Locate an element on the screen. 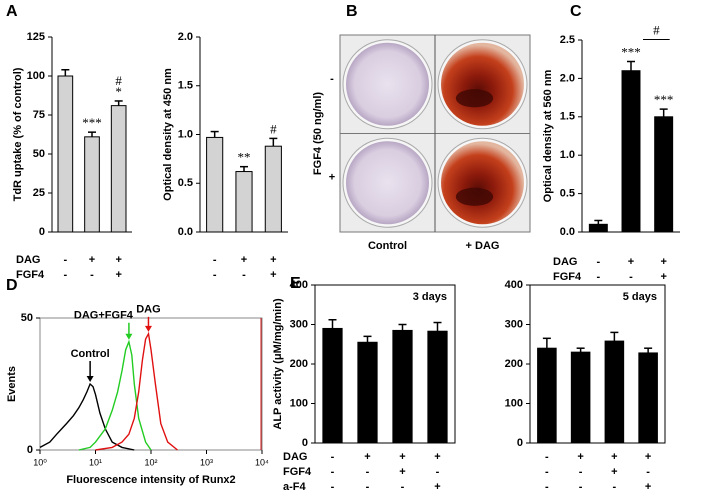 The height and width of the screenshot is (499, 723). panel-letter: C is located at coordinates (576, 11).